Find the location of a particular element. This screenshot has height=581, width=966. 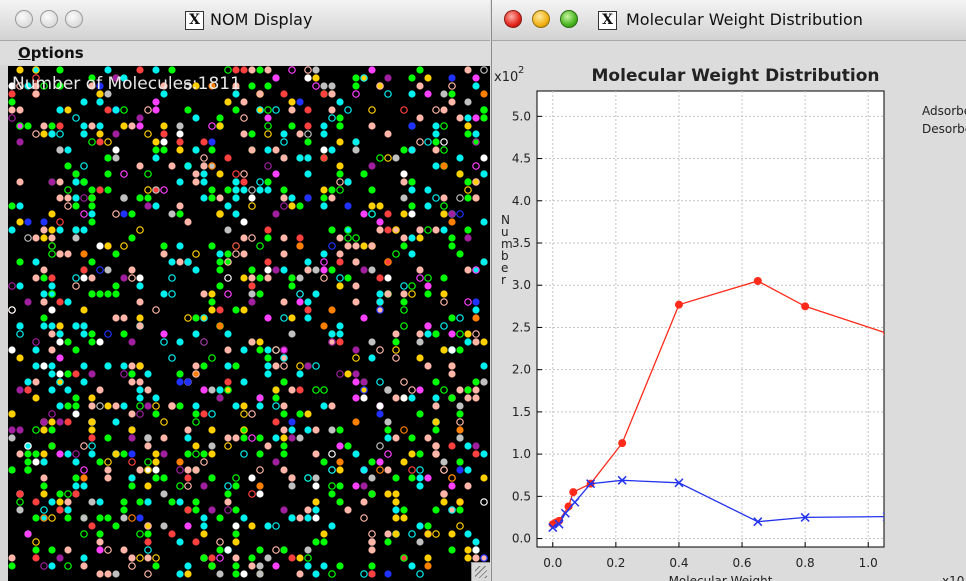

series-line is located at coordinates (718, 504).